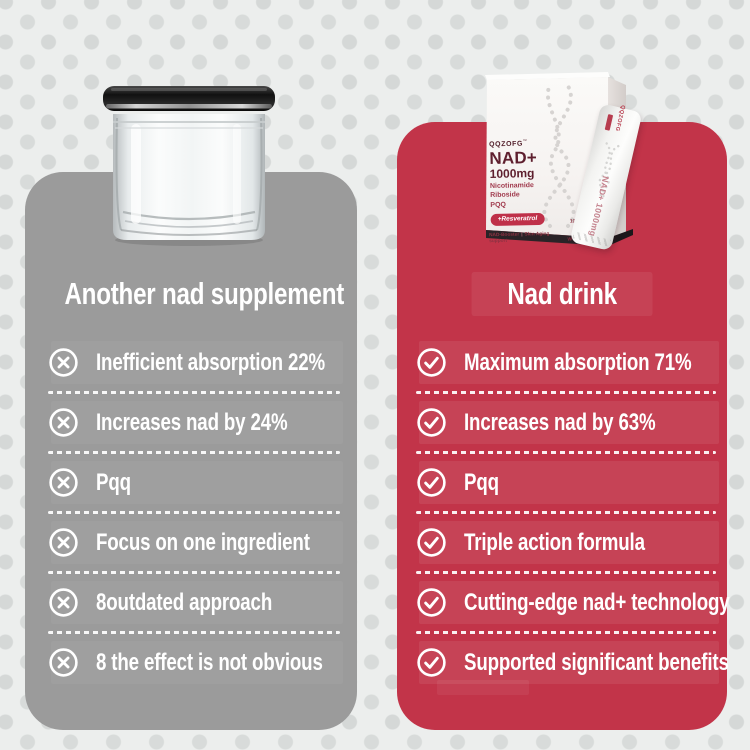  I want to click on list-item: Inefficient absorption 22%, so click(194, 362).